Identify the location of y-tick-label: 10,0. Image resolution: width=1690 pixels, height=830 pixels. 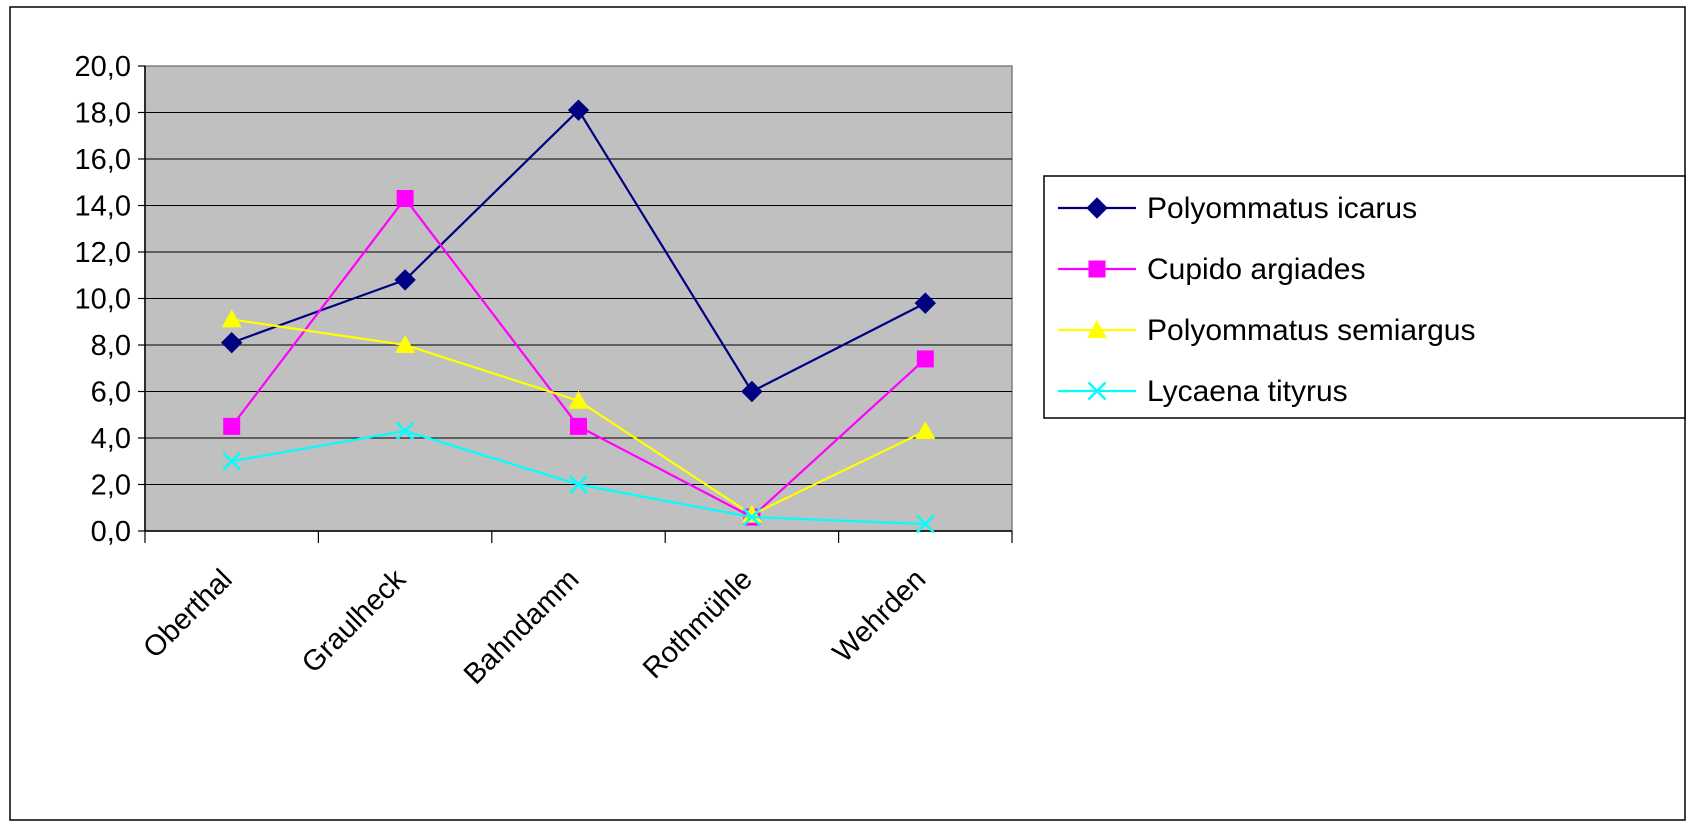
(103, 300).